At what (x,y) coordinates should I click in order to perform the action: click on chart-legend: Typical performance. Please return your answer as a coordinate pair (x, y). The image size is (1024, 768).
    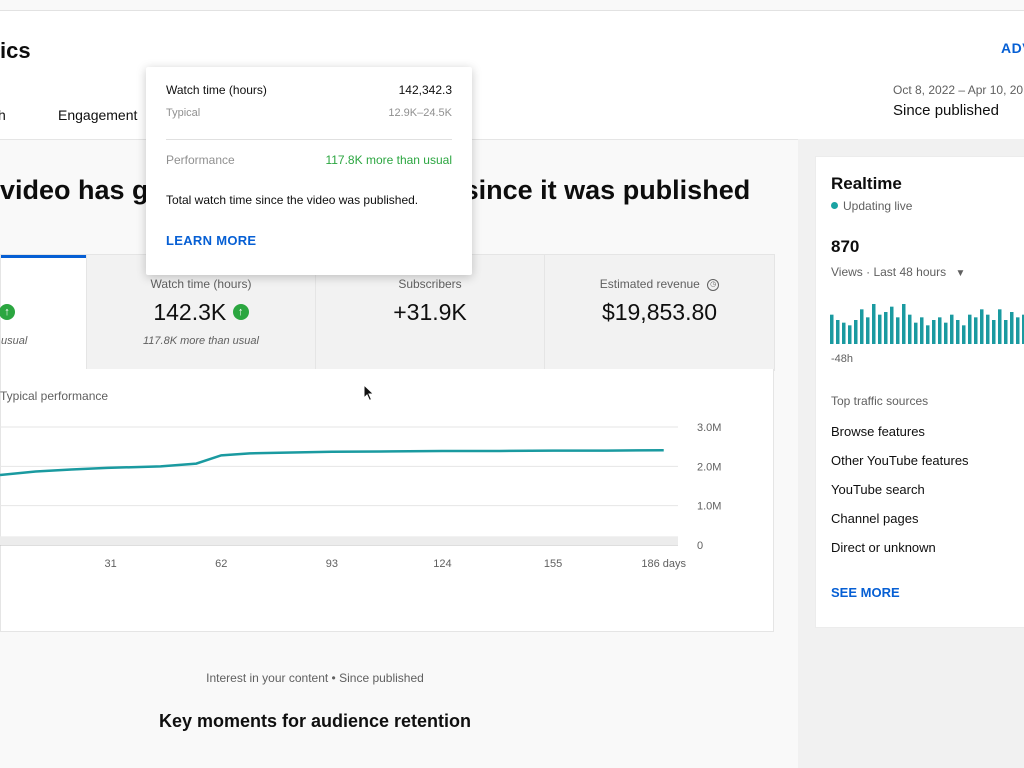
    Looking at the image, I should click on (54, 396).